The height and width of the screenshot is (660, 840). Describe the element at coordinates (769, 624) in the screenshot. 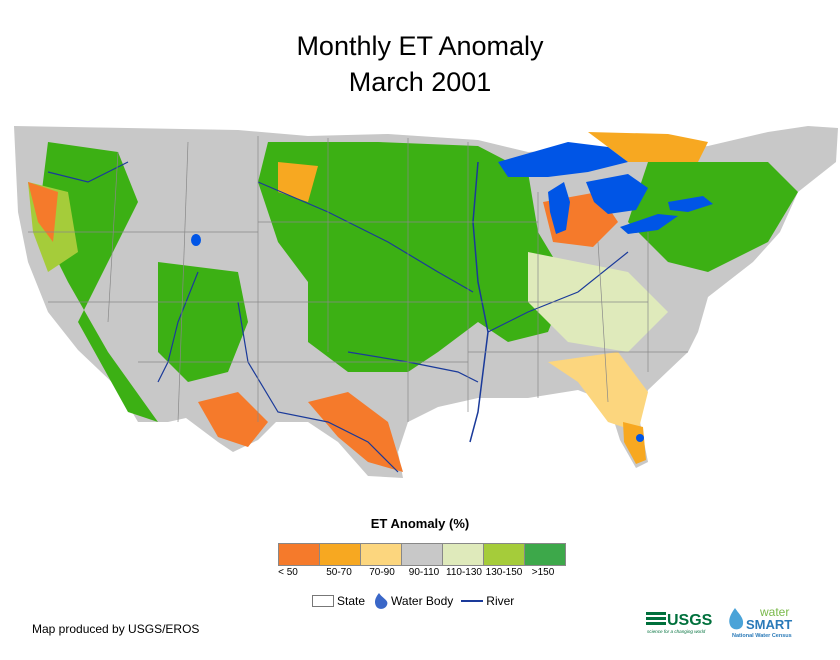

I see `watersmart-smart-text: SMART` at that location.